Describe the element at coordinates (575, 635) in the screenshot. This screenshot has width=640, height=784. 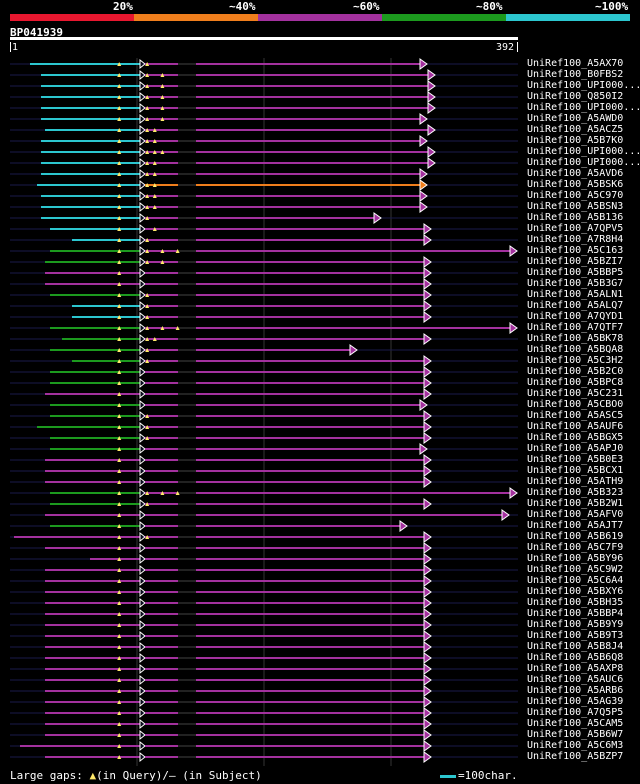
I see `hit-label: UniRef100_A5B9T3` at that location.